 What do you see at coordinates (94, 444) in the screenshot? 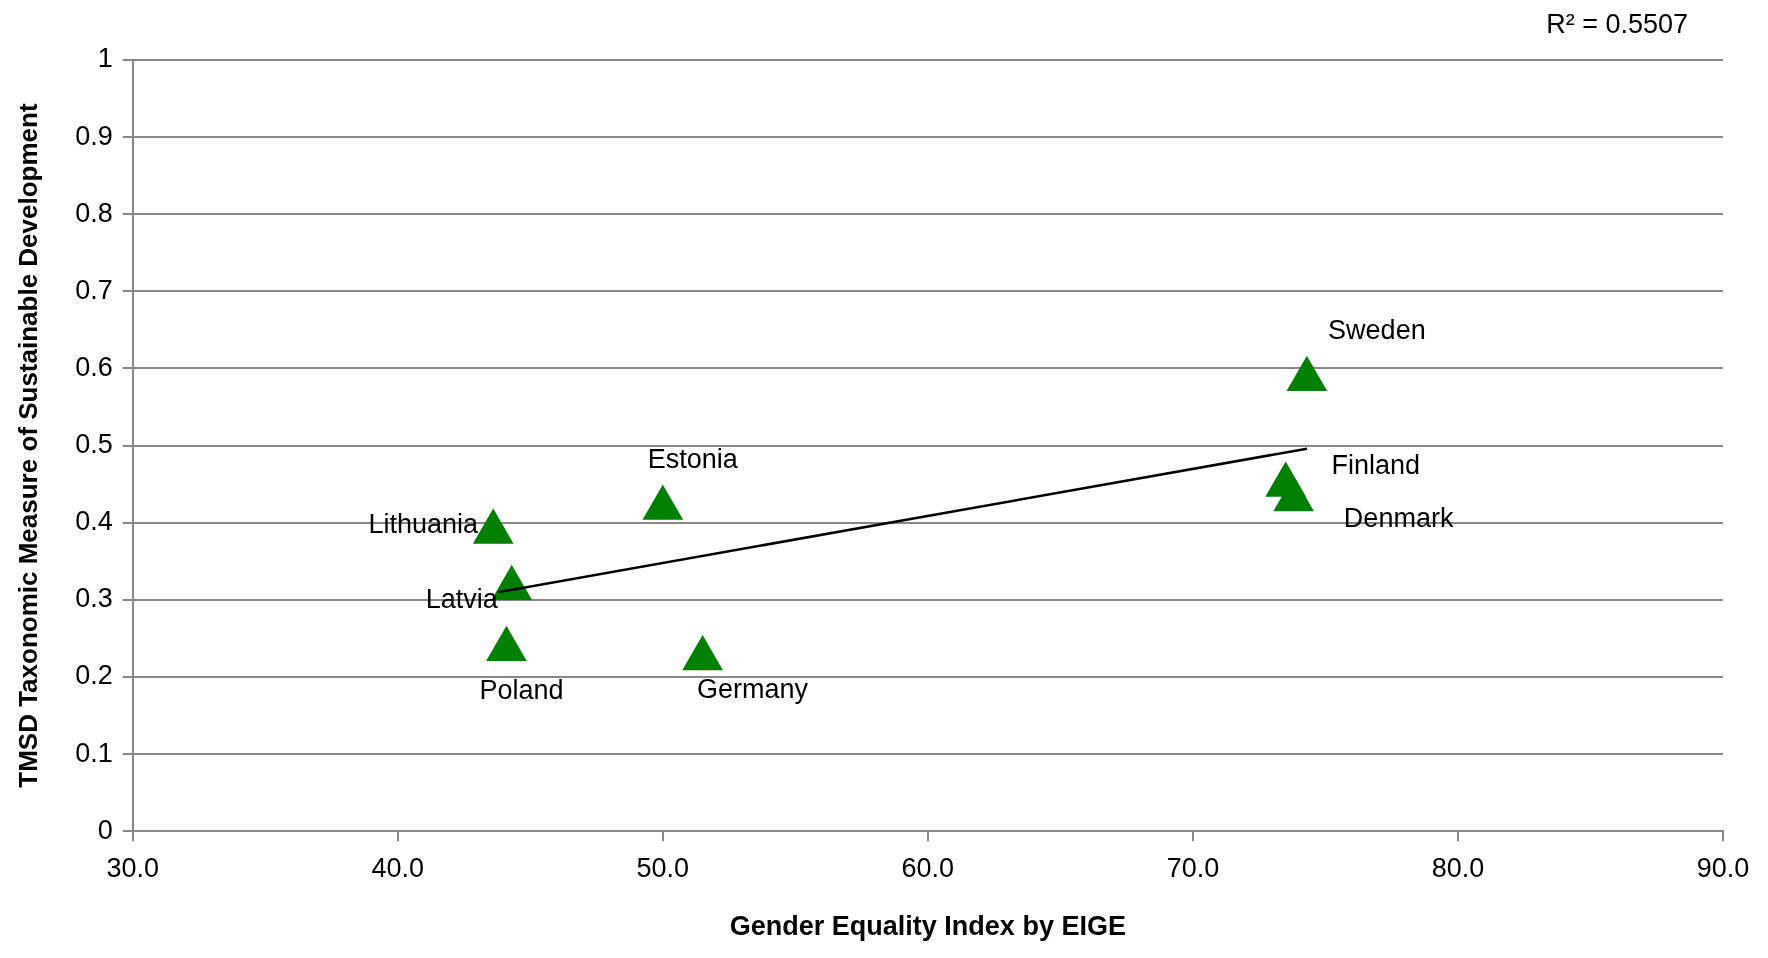
I see `y-tick-label: 0.5` at bounding box center [94, 444].